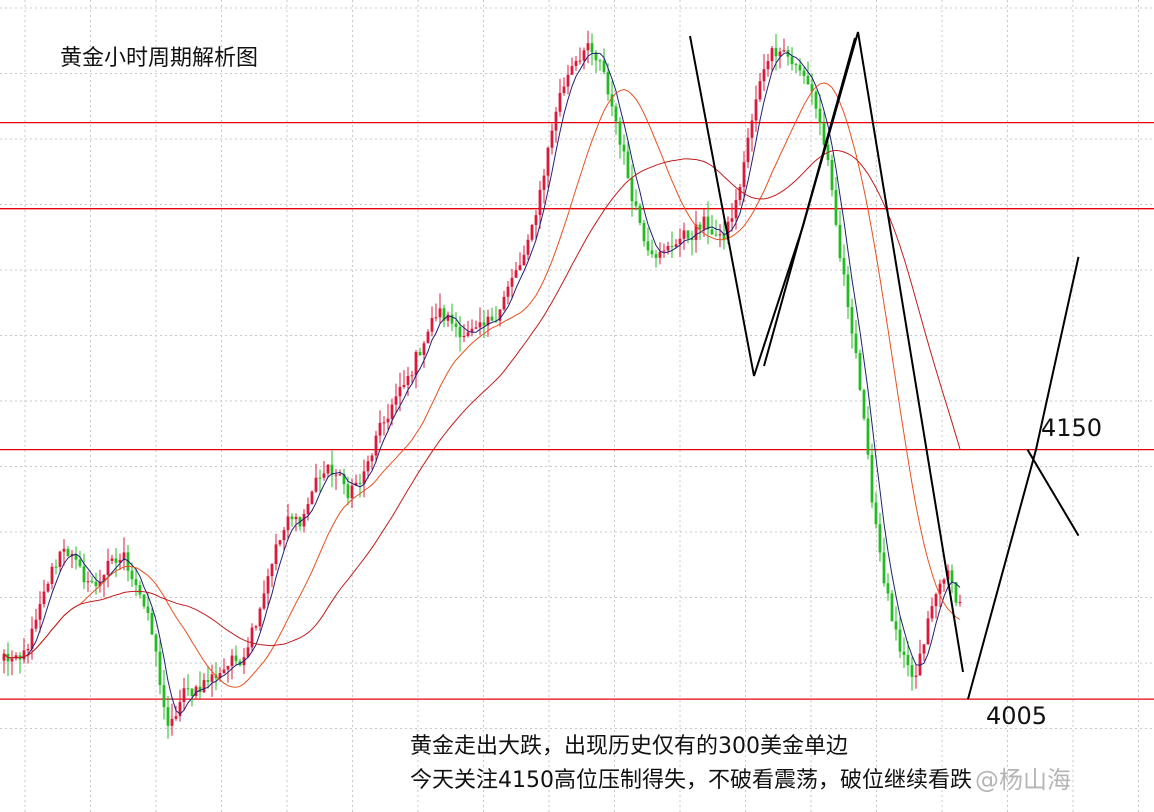 The height and width of the screenshot is (812, 1154). I want to click on chart-title: 黄金小时周期解析图, so click(159, 58).